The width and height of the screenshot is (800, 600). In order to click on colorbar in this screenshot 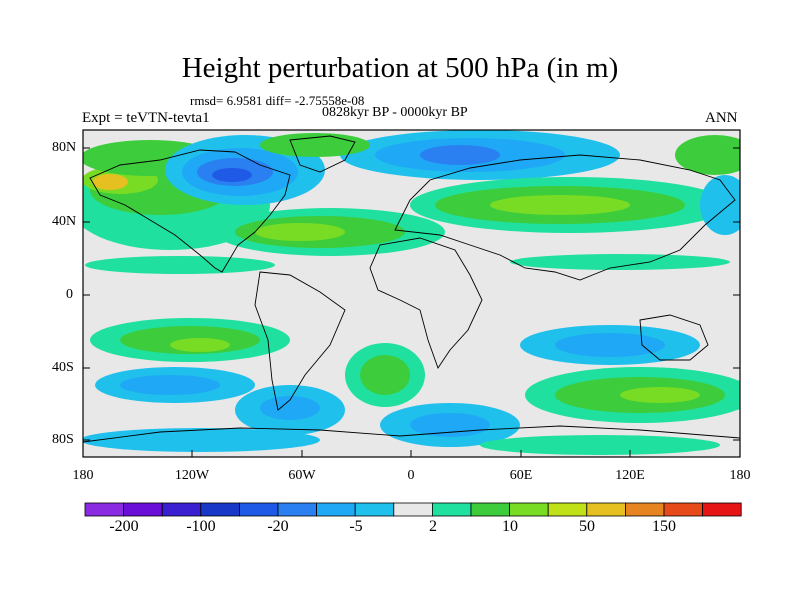, I will do `click(413, 509)`.